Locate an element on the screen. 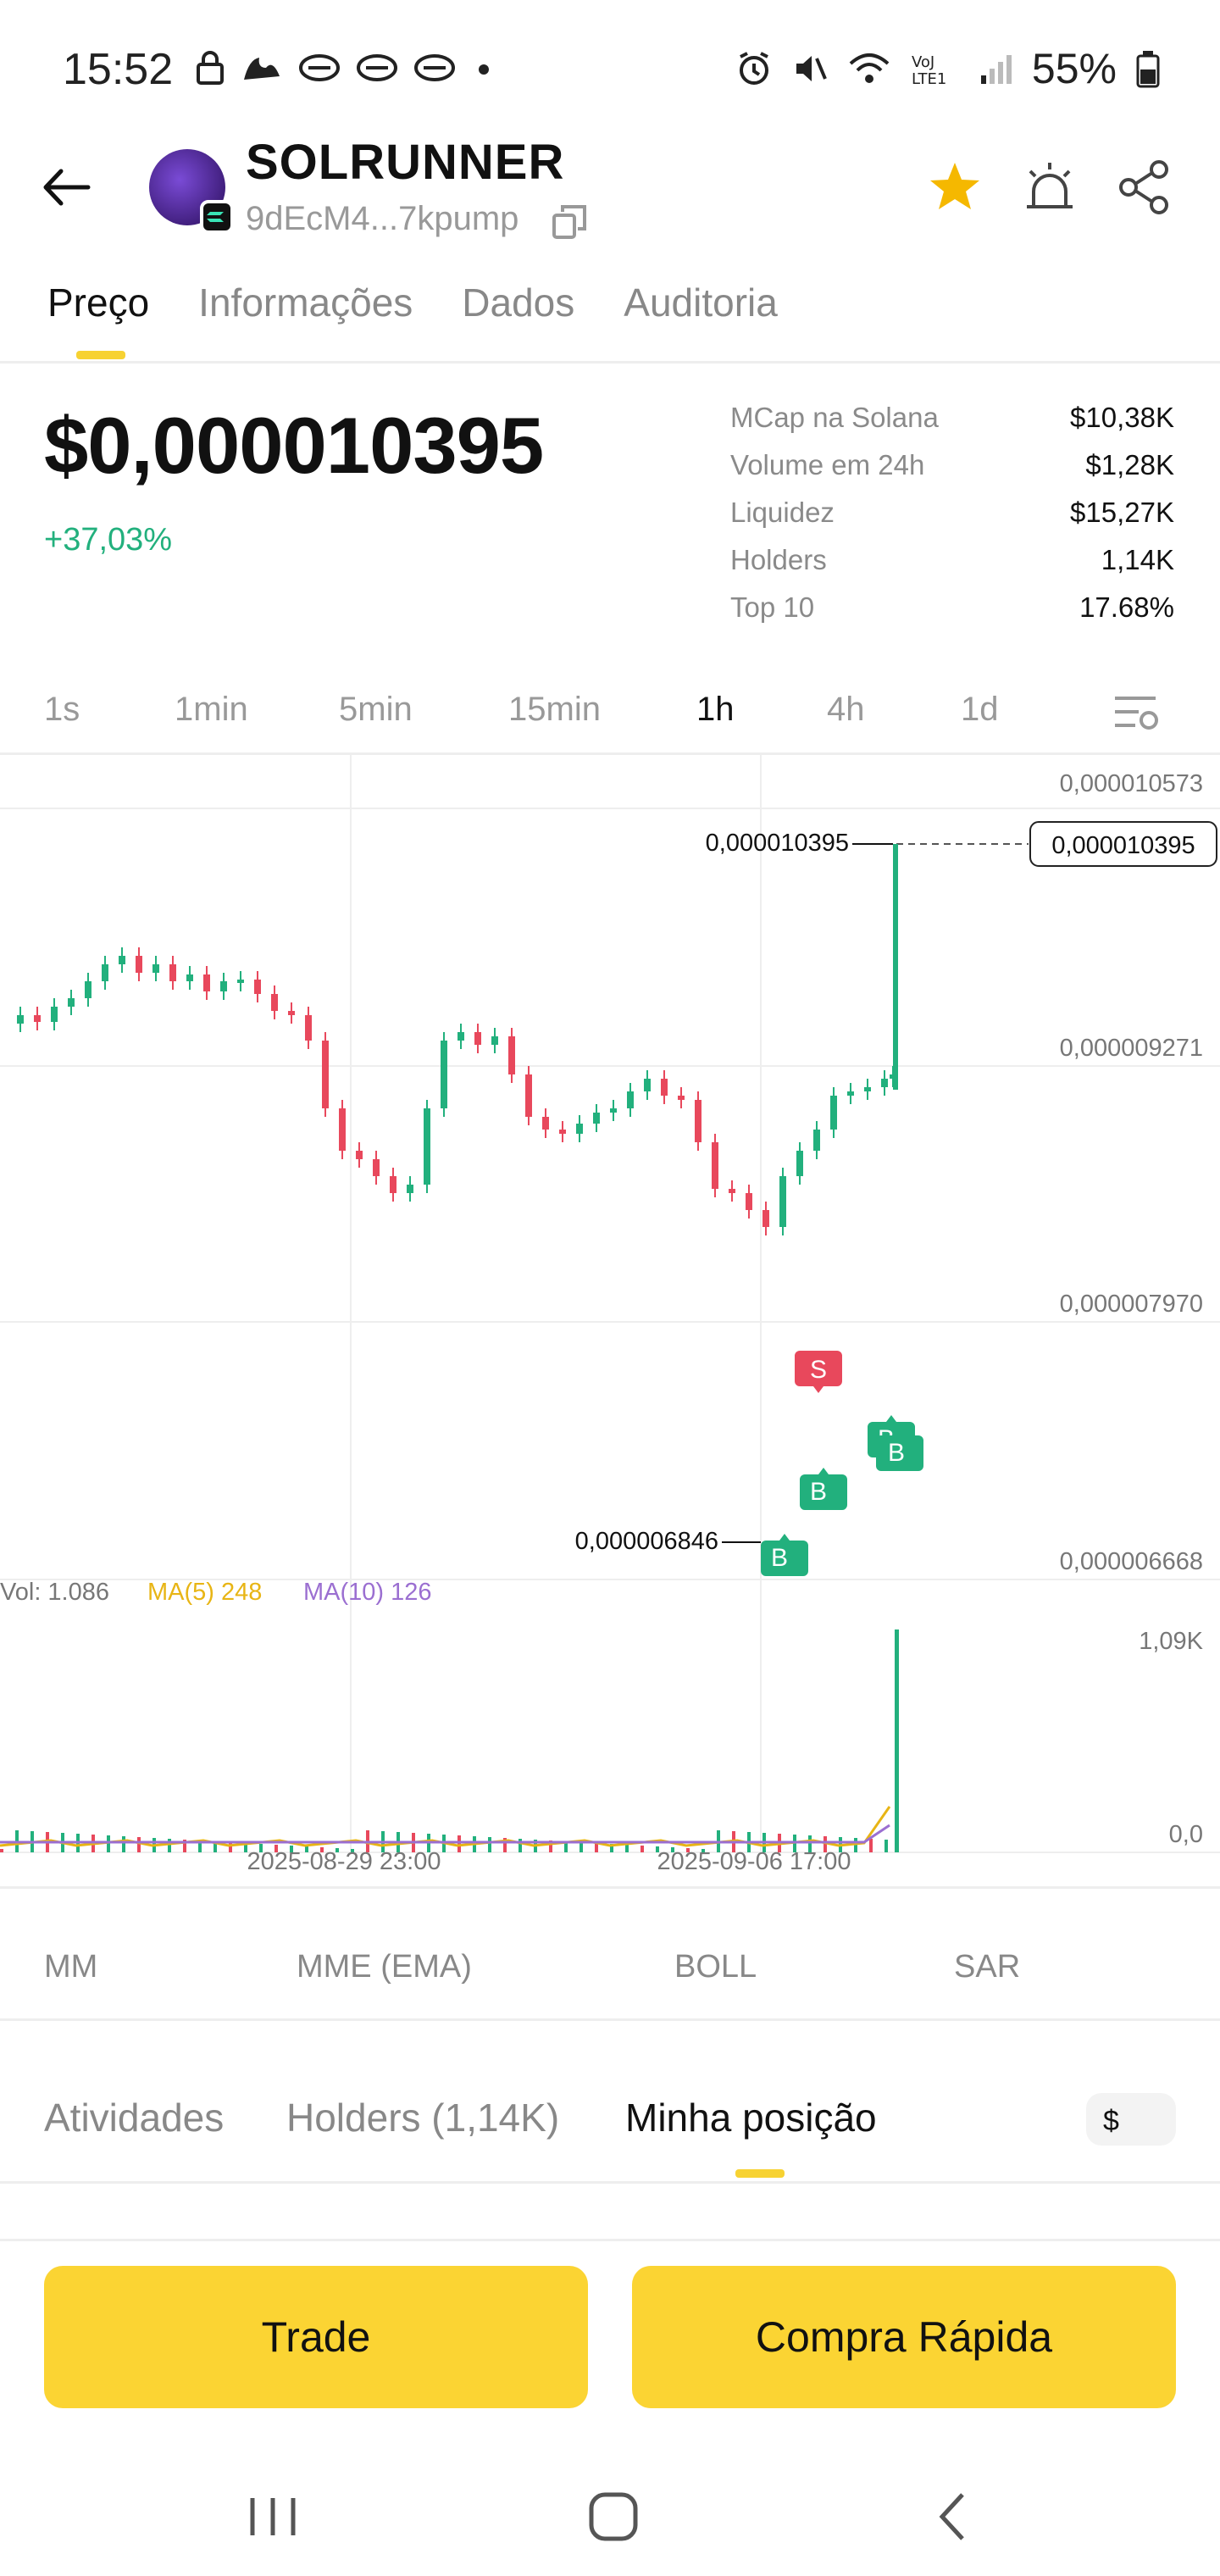  indicator-ema: MME (EMA) is located at coordinates (384, 1967).